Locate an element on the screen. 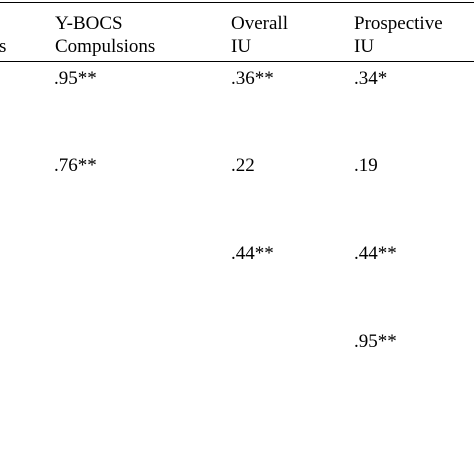  table-header-rule is located at coordinates (237, 61).